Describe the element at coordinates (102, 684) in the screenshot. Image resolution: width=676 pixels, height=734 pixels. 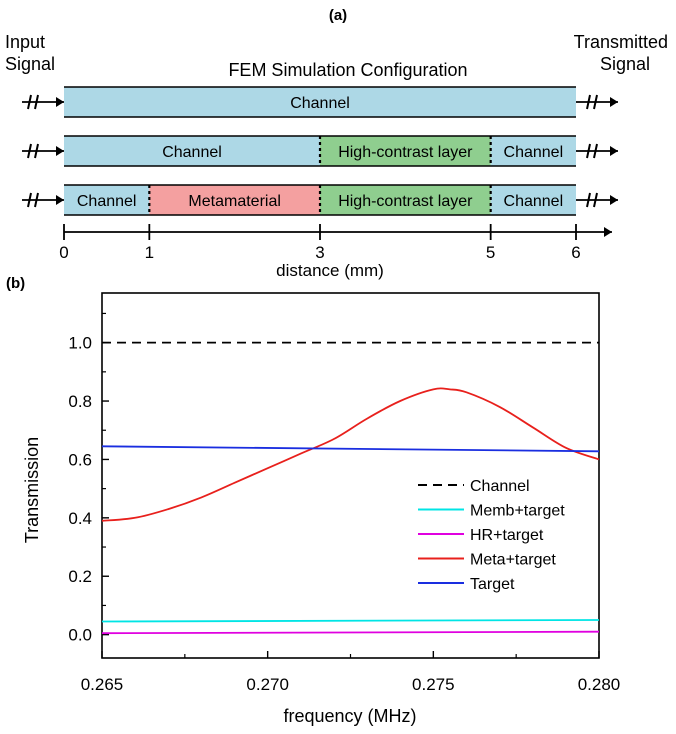
I see `x-tick-label: 0.265` at that location.